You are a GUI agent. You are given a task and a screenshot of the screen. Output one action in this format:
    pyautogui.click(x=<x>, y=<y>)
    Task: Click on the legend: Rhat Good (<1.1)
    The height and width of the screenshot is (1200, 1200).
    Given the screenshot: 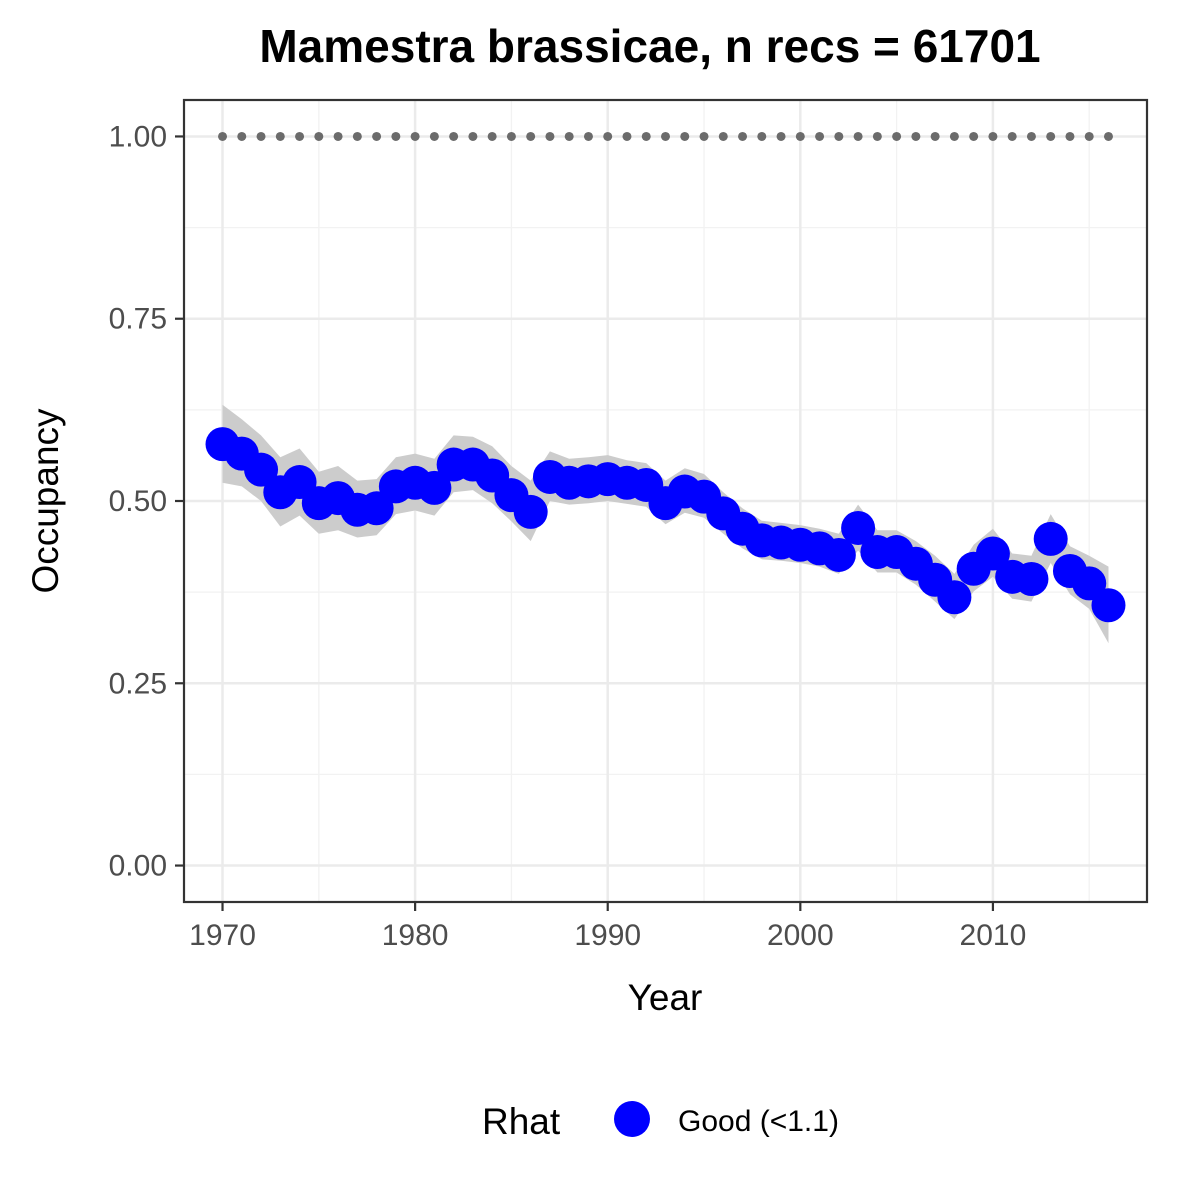 What is the action you would take?
    pyautogui.click(x=660, y=1121)
    